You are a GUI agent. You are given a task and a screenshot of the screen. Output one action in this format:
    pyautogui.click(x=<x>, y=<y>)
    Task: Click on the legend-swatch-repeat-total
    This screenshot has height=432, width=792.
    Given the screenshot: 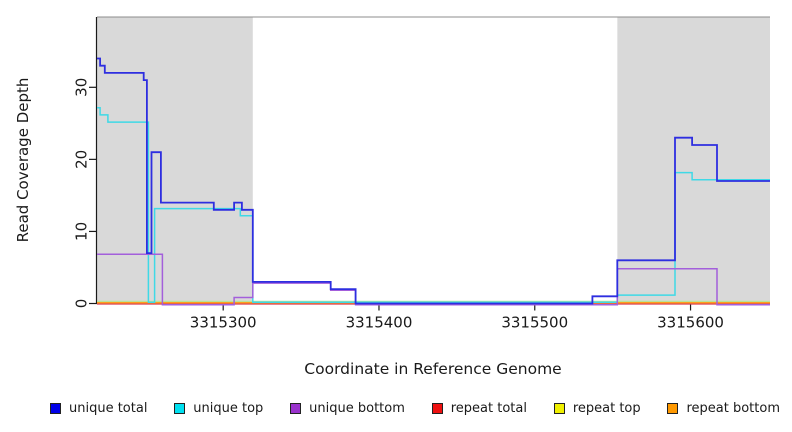 What is the action you would take?
    pyautogui.click(x=437, y=408)
    